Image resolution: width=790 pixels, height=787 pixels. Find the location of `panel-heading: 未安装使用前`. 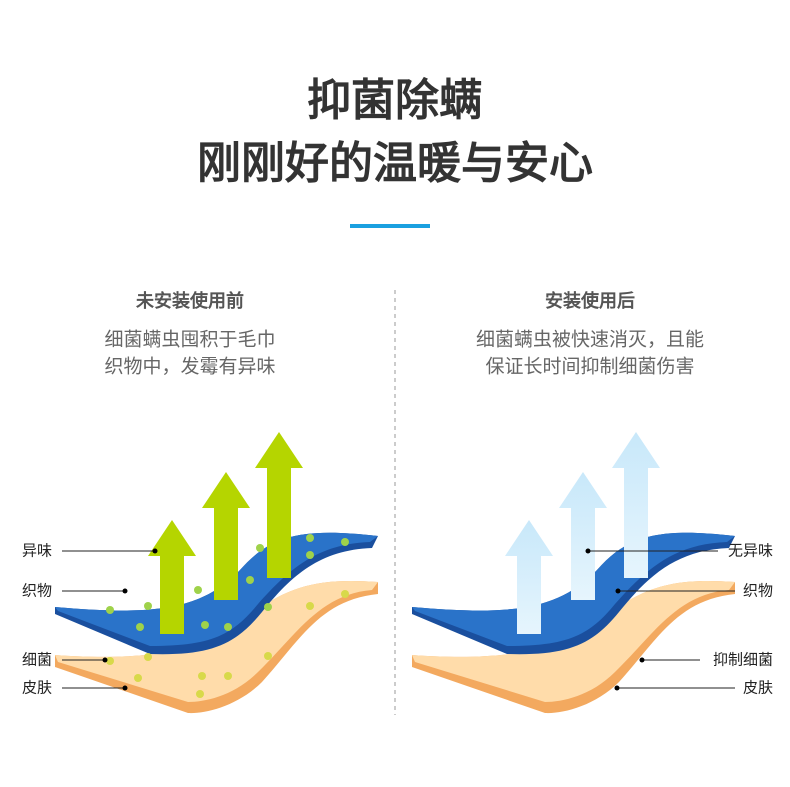

panel-heading: 未安装使用前 is located at coordinates (190, 301).